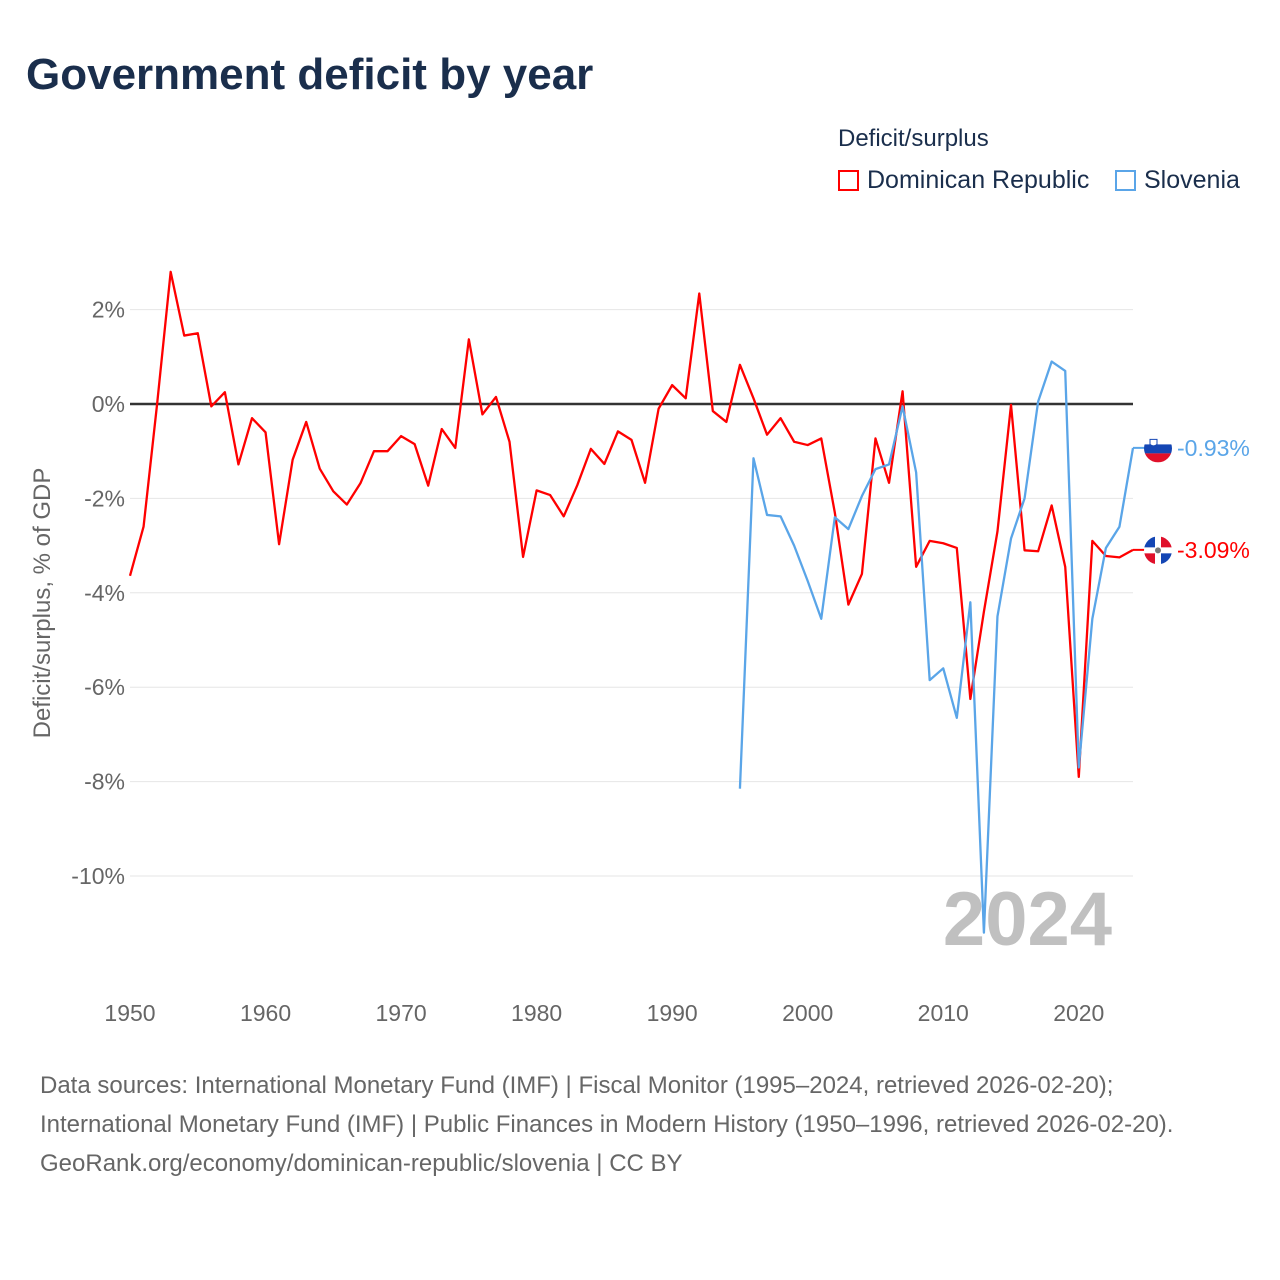  What do you see at coordinates (1213, 448) in the screenshot?
I see `end-value-label-slovenia: -0.93%` at bounding box center [1213, 448].